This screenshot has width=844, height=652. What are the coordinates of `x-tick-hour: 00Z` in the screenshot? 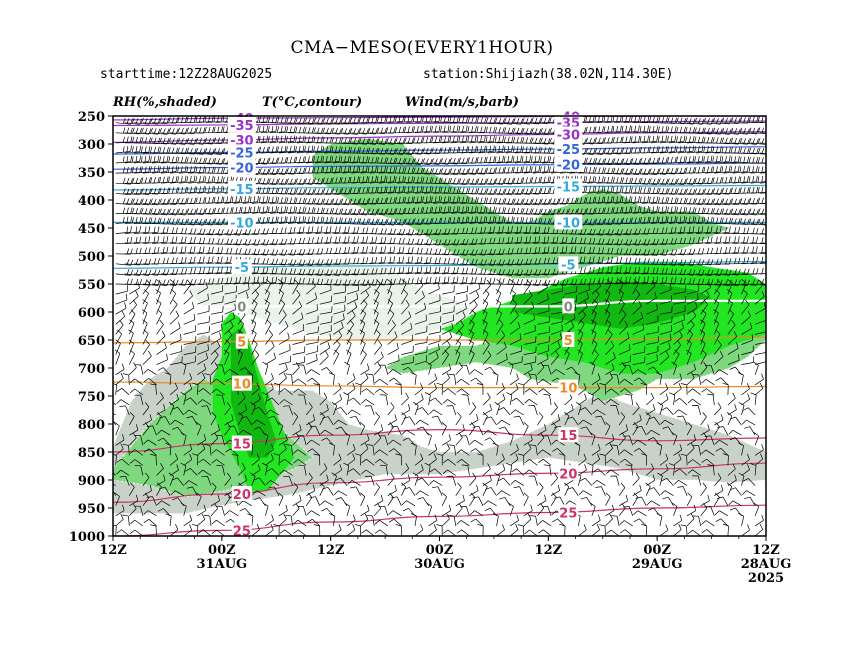 It's located at (440, 550).